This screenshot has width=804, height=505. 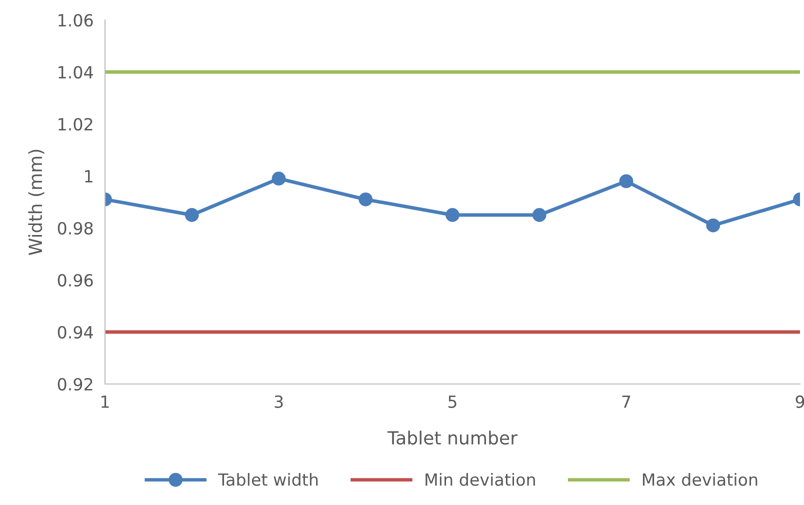 I want to click on y-tick-label: 0.94, so click(x=75, y=332).